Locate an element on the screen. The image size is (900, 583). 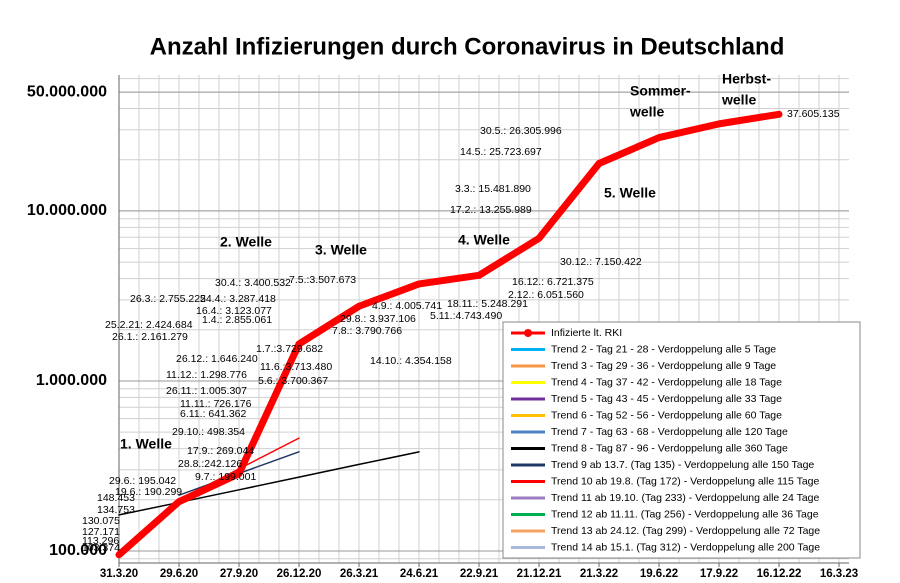
annotation: 14.5.: 25.723.697 is located at coordinates (501, 152).